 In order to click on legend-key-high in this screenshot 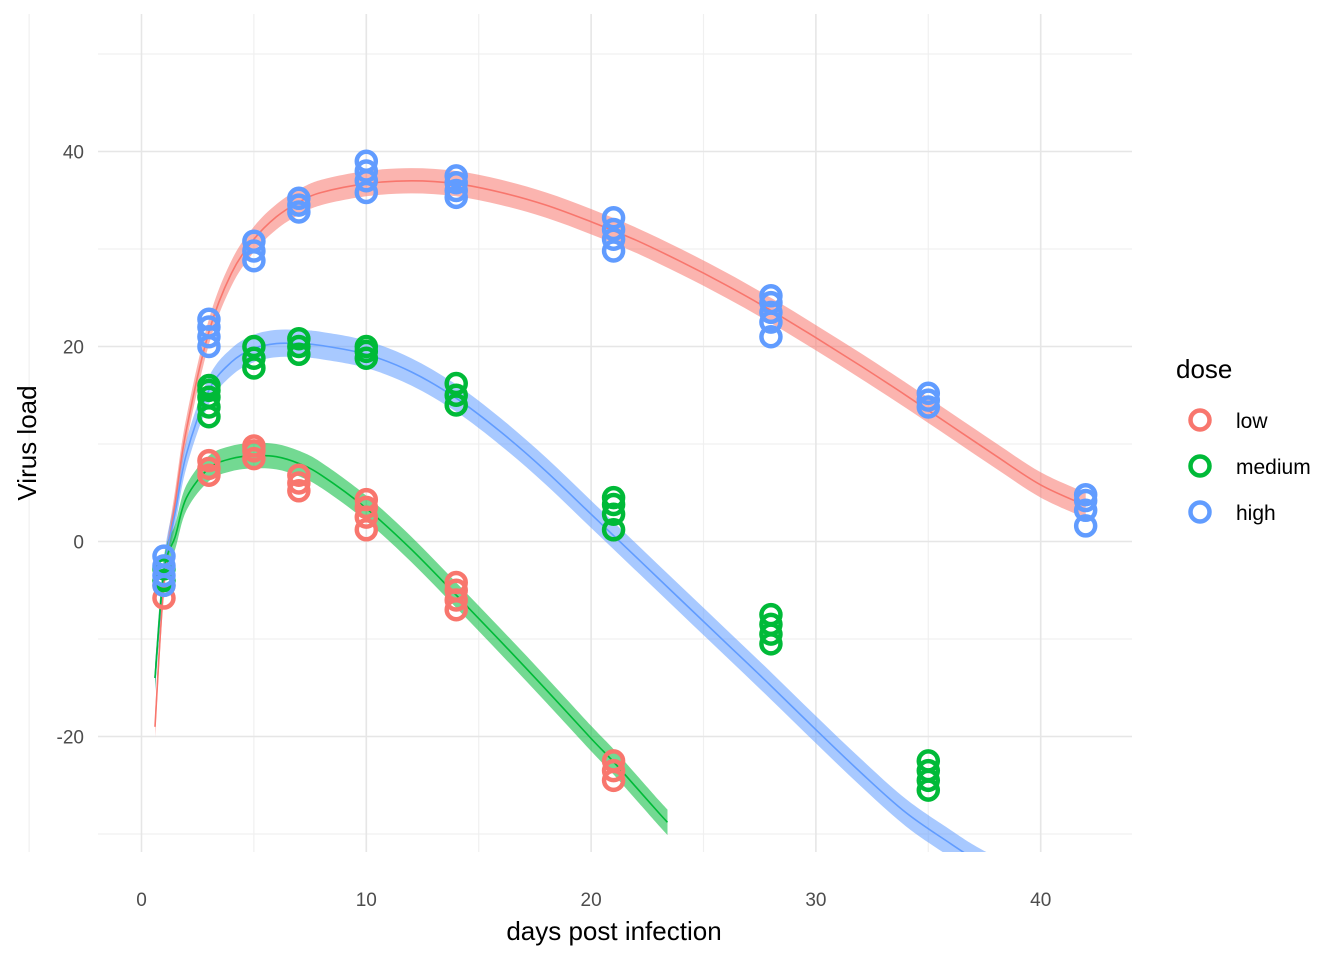, I will do `click(1200, 512)`.